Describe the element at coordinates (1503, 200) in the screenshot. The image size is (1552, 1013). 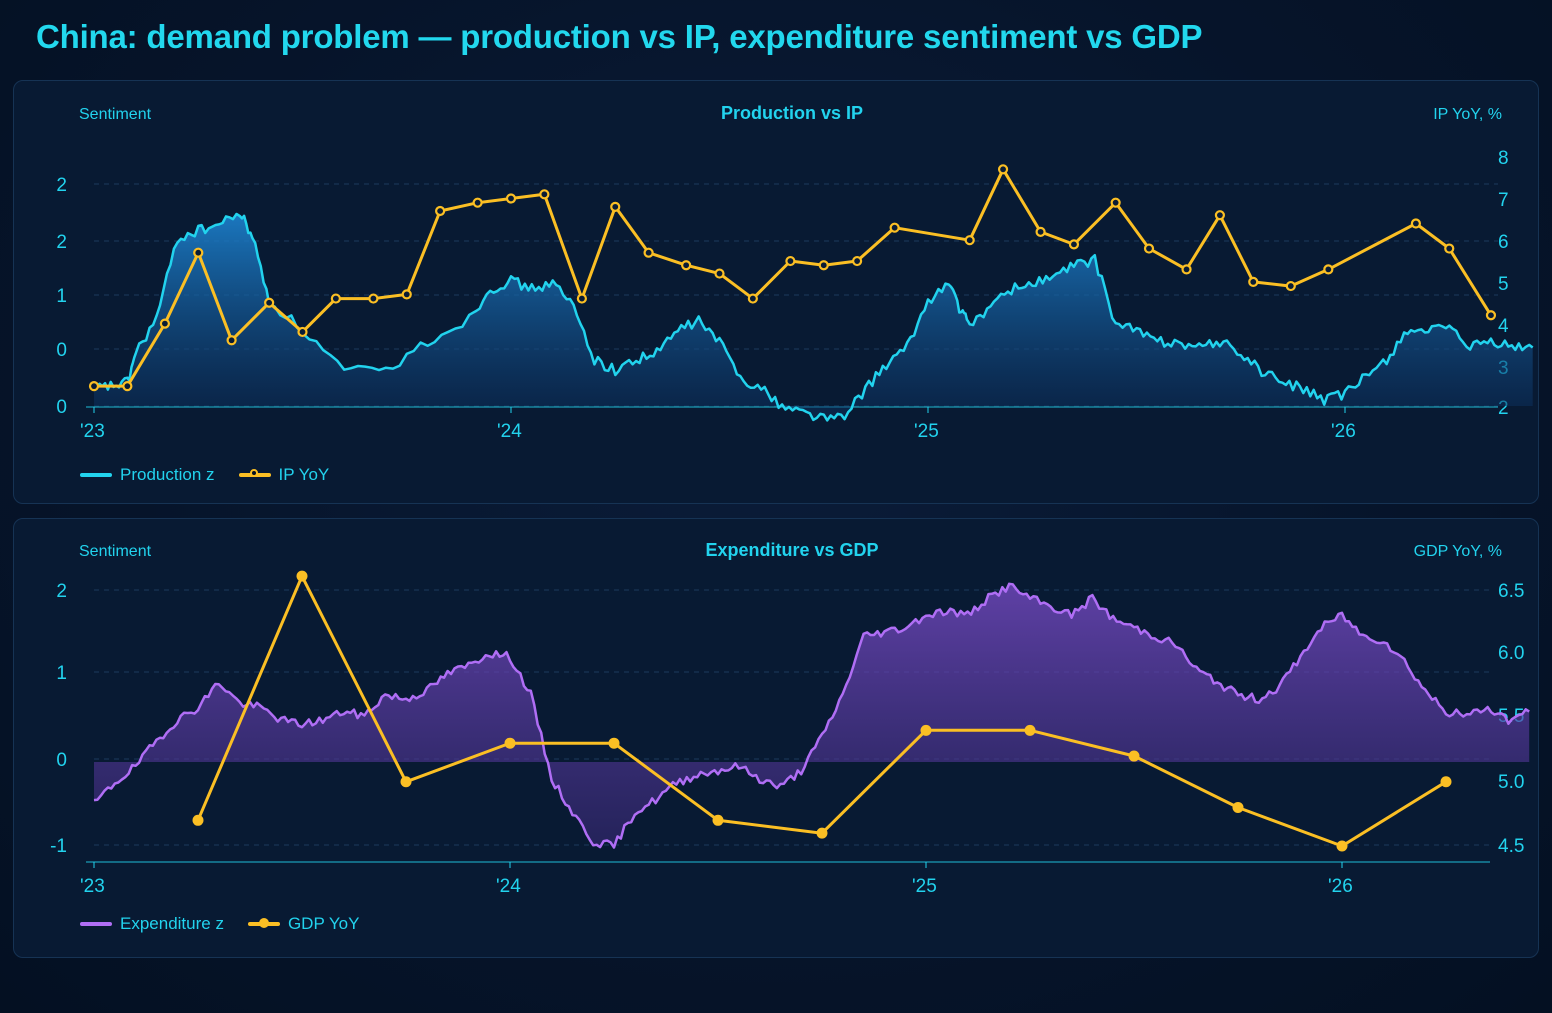
I see `right-tick-label: 7` at that location.